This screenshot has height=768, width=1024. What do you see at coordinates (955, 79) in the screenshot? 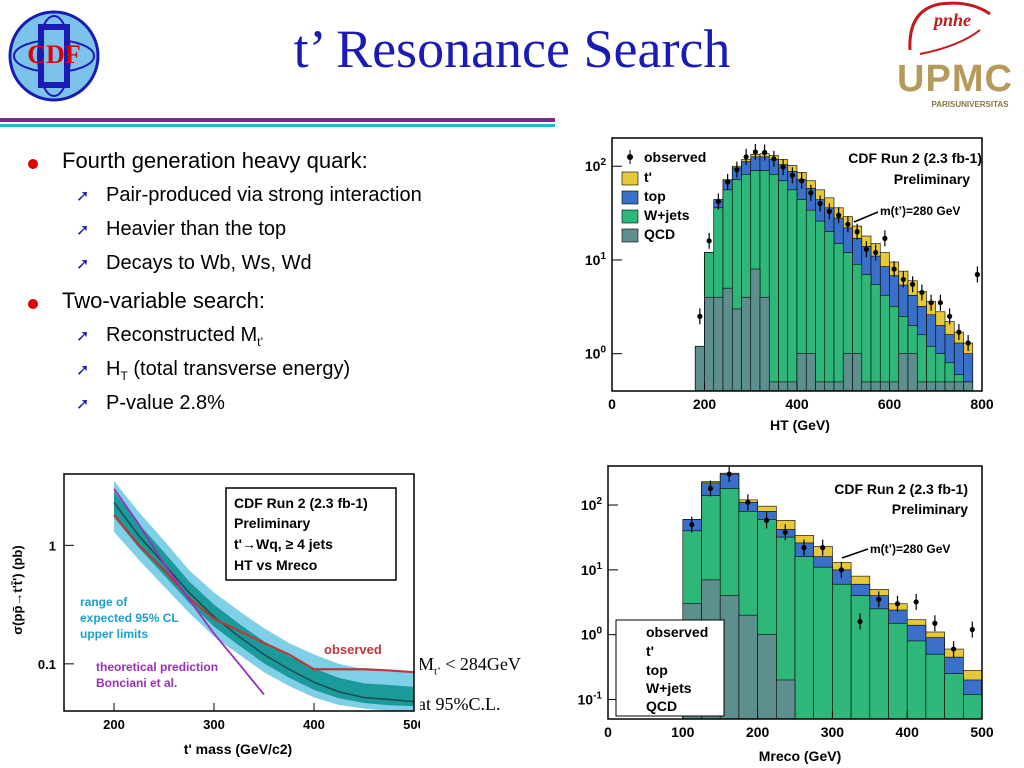
I see `upmc-logo: UPMC` at bounding box center [955, 79].